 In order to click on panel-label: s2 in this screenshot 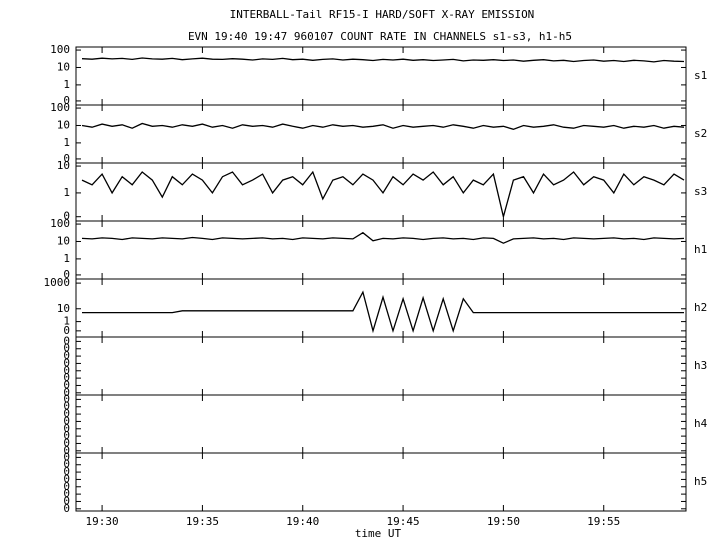, I will do `click(700, 133)`.